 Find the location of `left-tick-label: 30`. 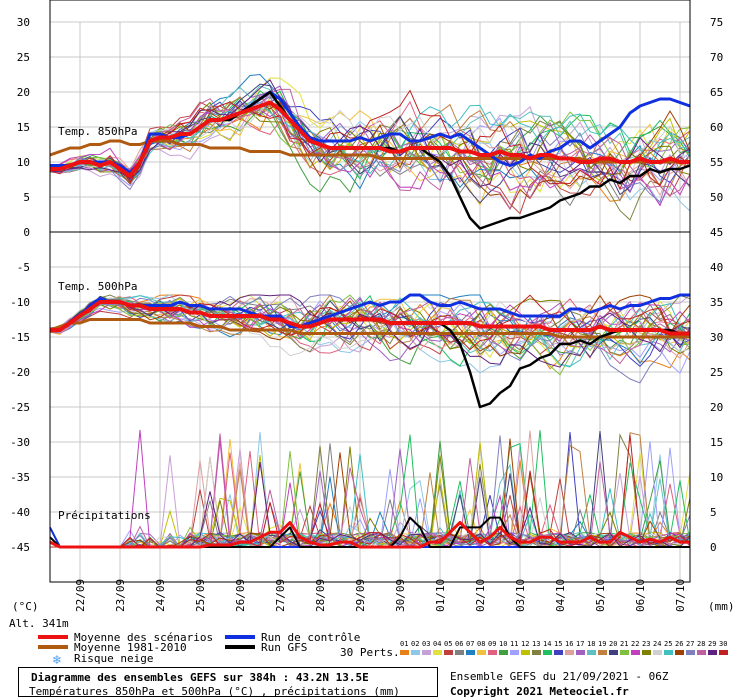

left-tick-label: 30 is located at coordinates (23, 22).